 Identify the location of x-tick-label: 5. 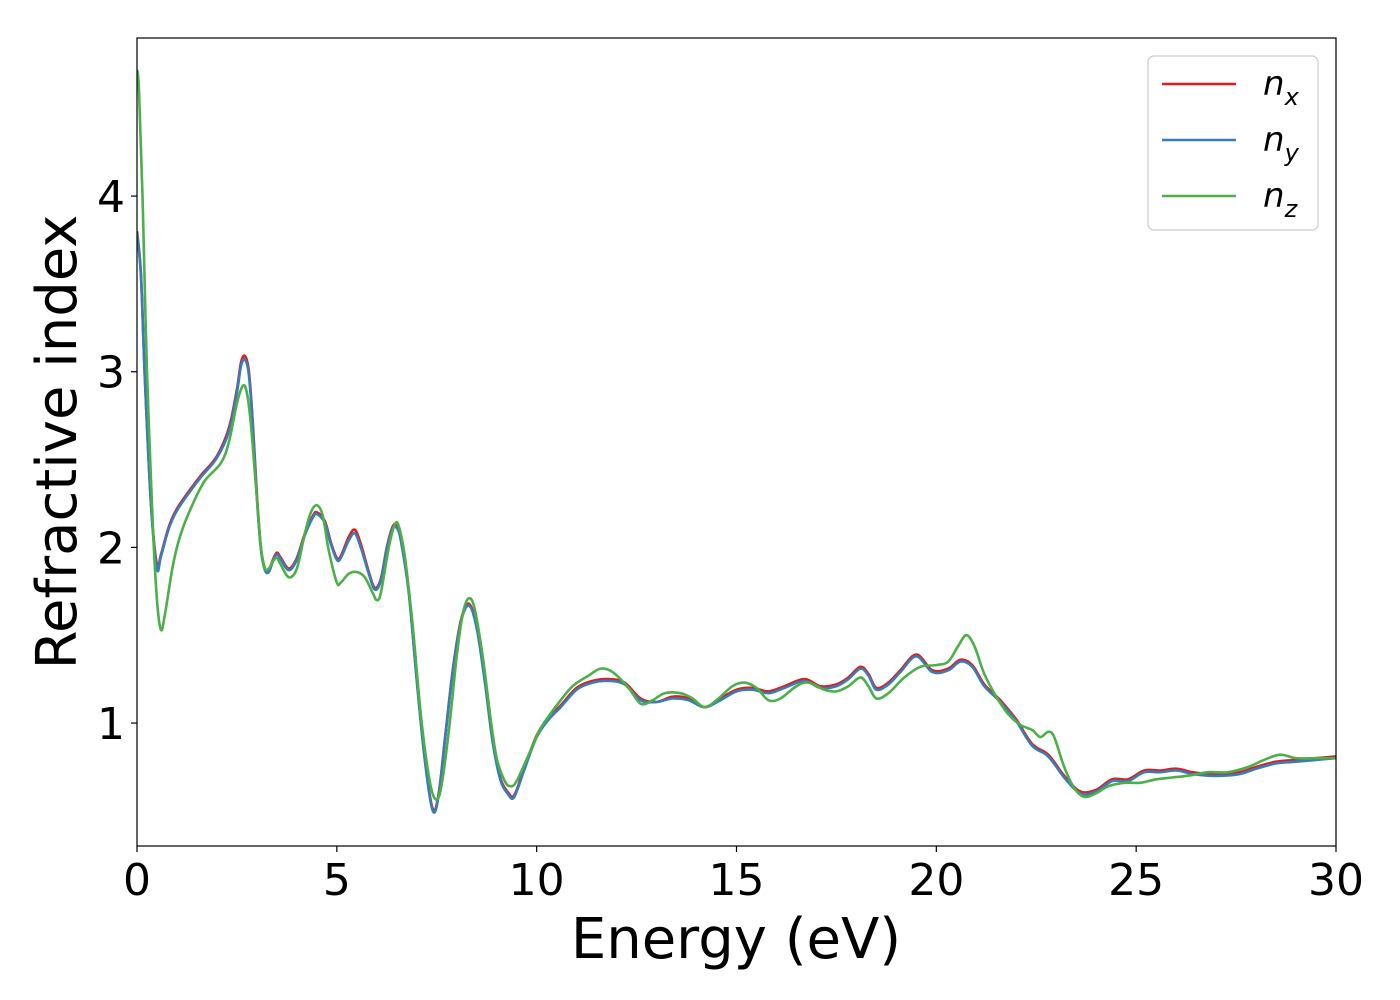
(337, 880).